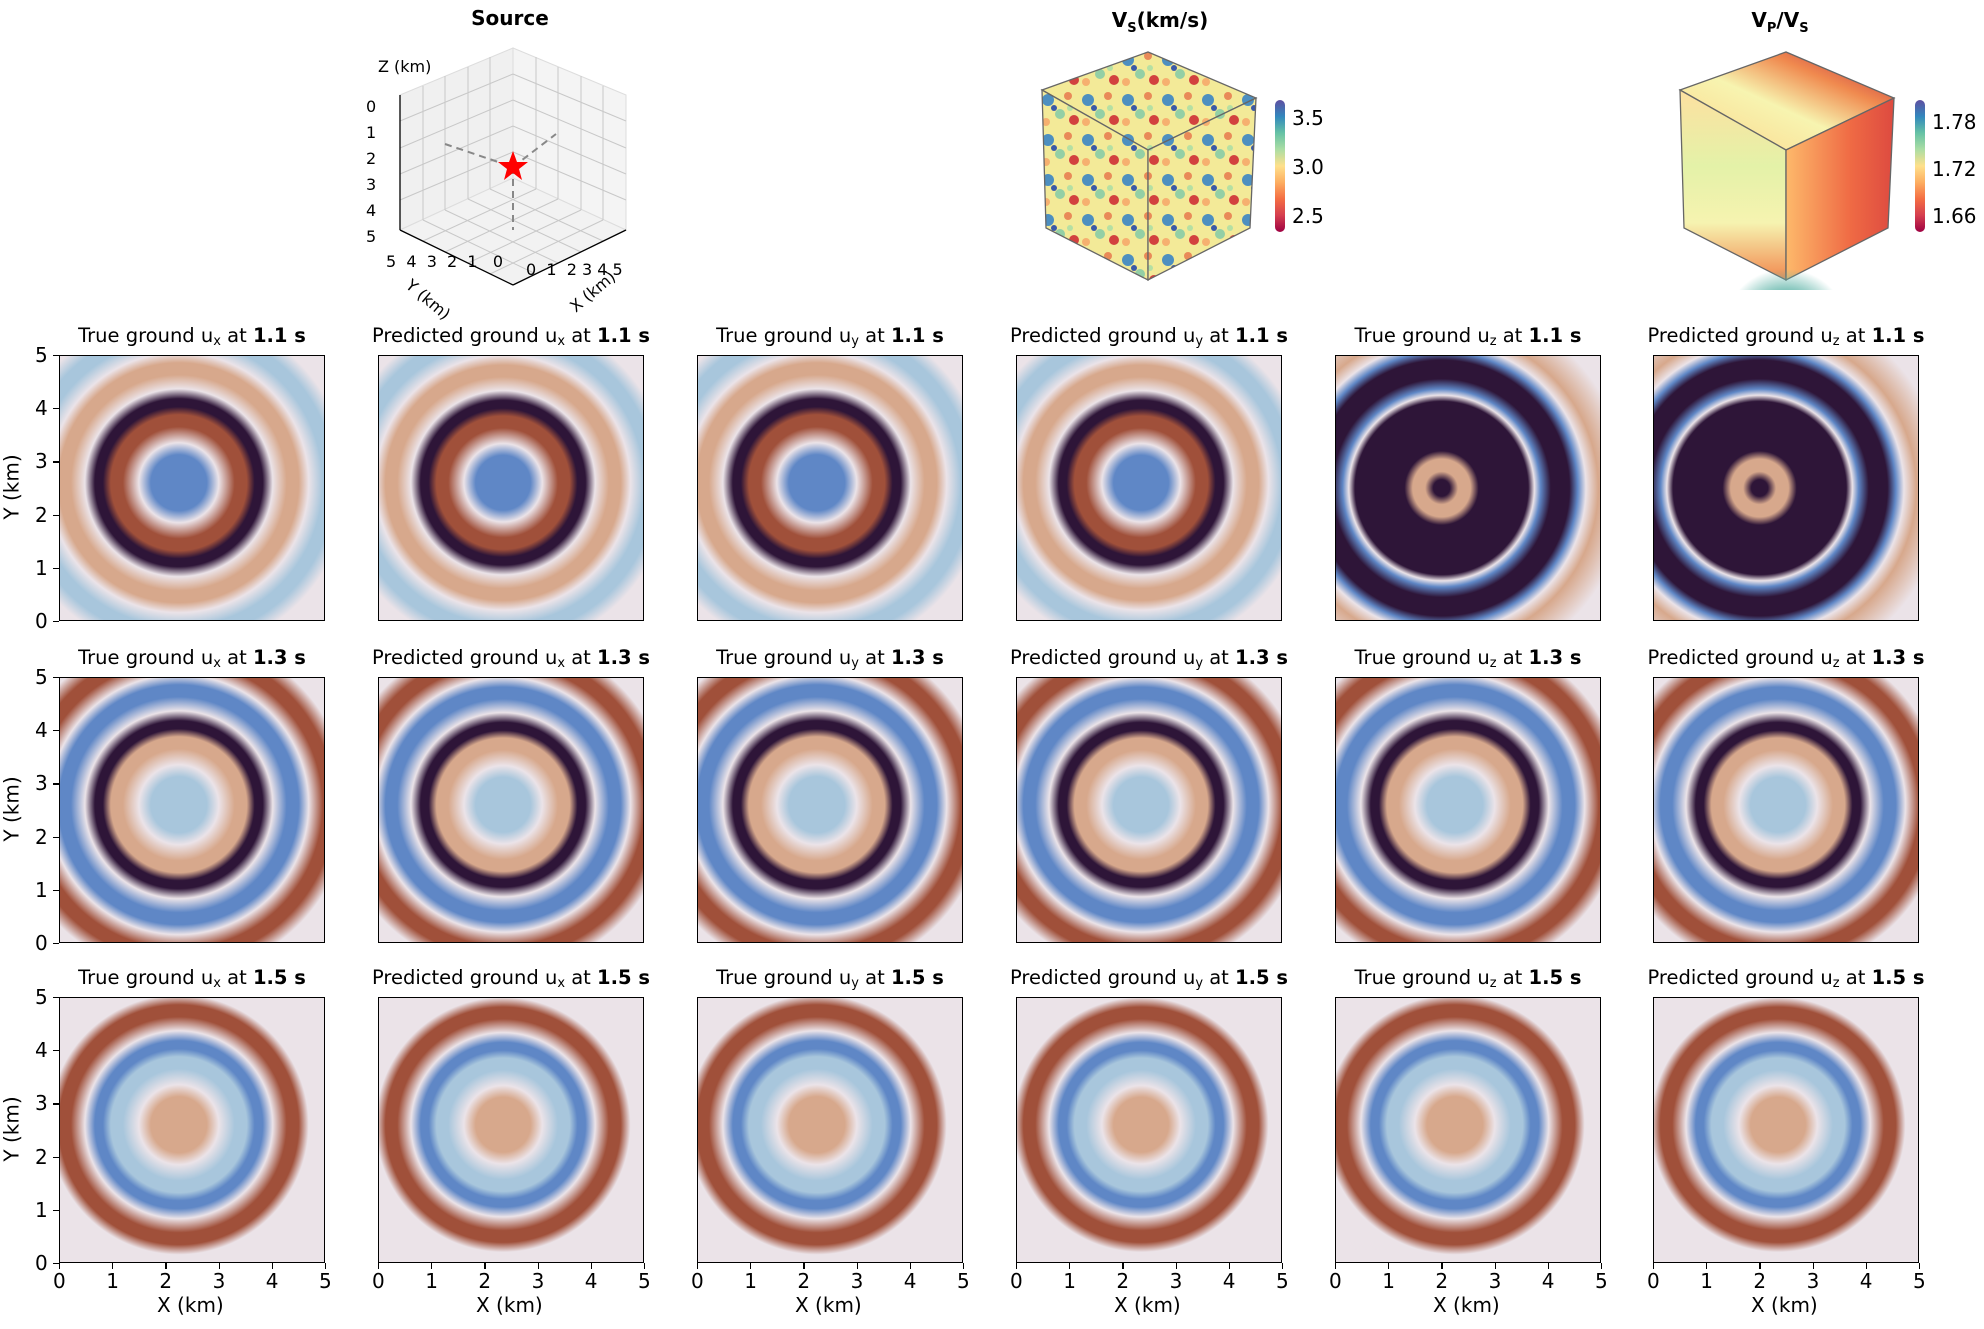 This screenshot has height=1329, width=1984. Describe the element at coordinates (1788, 170) in the screenshot. I see `vpvs-cube` at that location.